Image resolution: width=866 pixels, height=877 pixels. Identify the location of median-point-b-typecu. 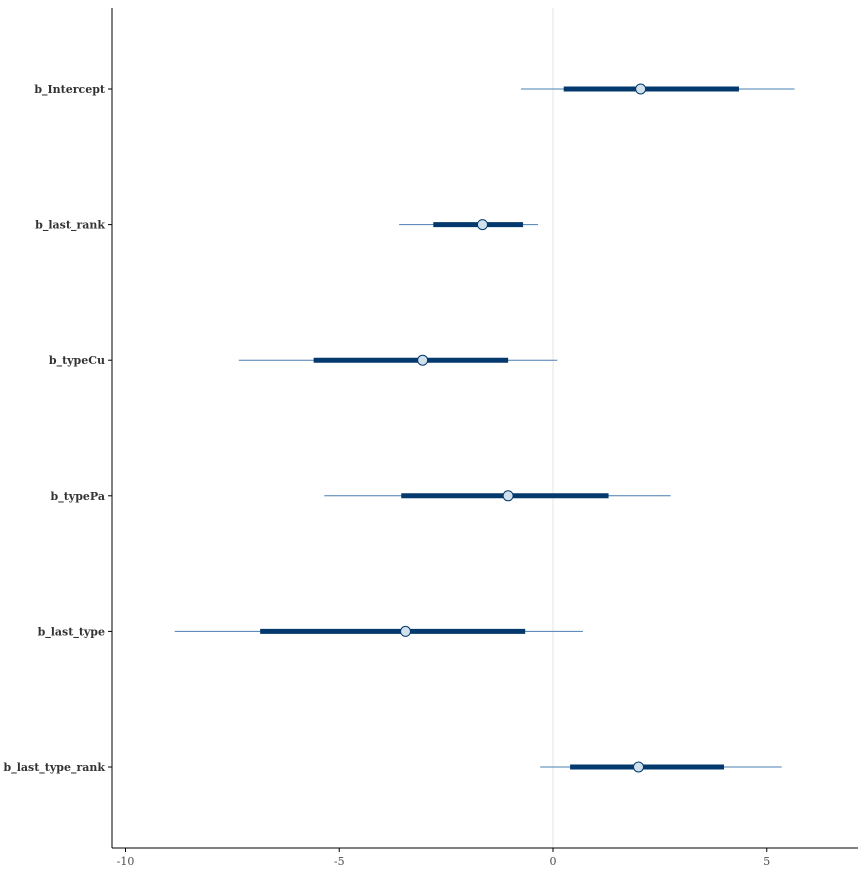
(423, 360).